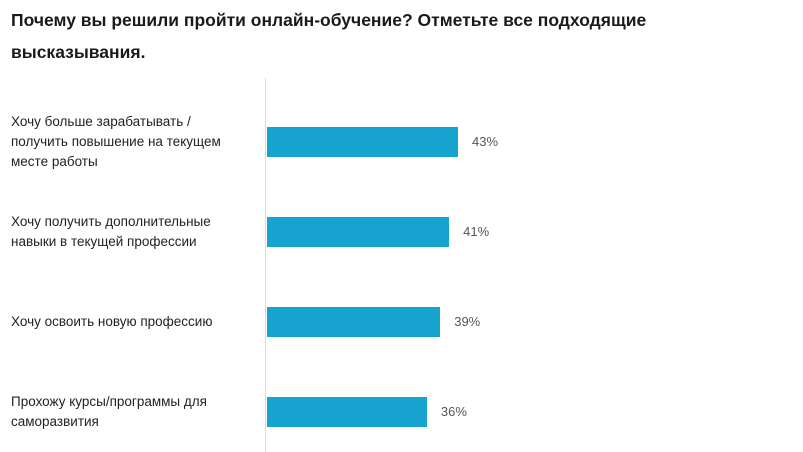 Image resolution: width=803 pixels, height=452 pixels. Describe the element at coordinates (476, 231) in the screenshot. I see `value-label: 41%` at that location.